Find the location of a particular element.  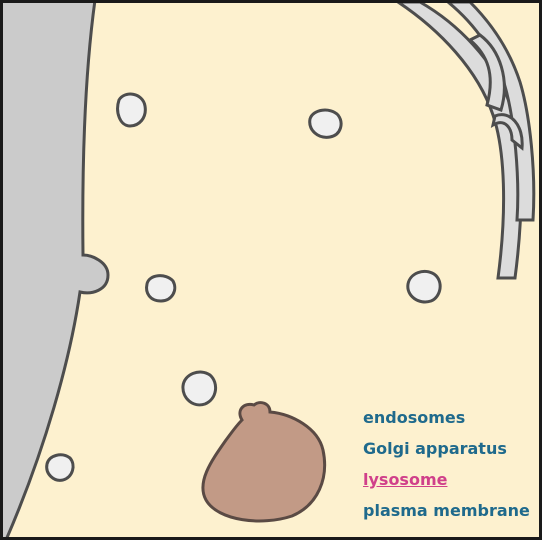

legend-item-plasma-membrane: plasma membrane is located at coordinates (446, 510).